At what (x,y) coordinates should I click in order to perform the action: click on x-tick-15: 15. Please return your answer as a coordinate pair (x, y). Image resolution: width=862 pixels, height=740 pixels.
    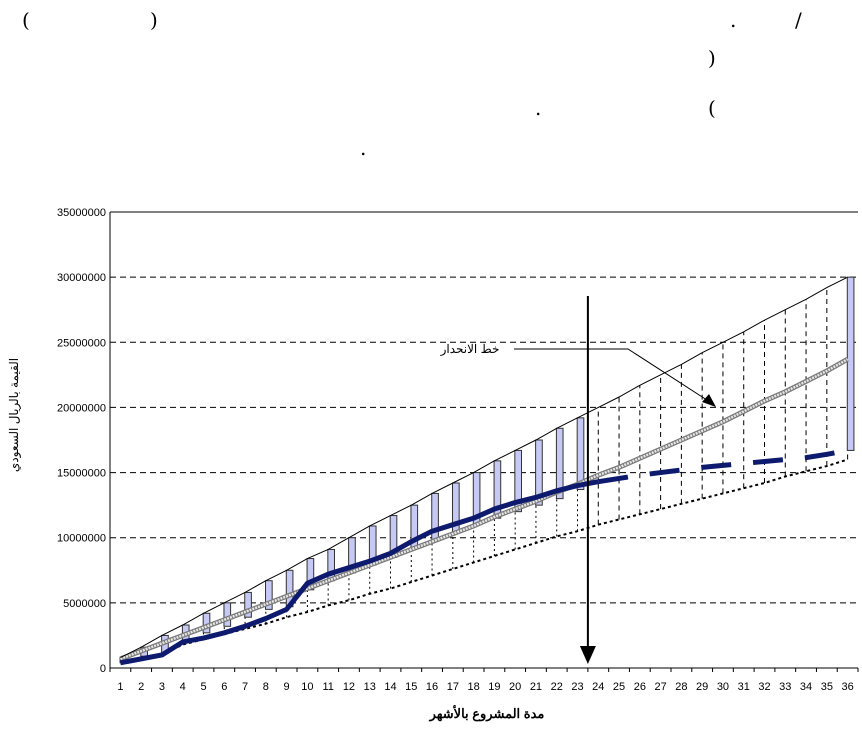
    Looking at the image, I should click on (411, 687).